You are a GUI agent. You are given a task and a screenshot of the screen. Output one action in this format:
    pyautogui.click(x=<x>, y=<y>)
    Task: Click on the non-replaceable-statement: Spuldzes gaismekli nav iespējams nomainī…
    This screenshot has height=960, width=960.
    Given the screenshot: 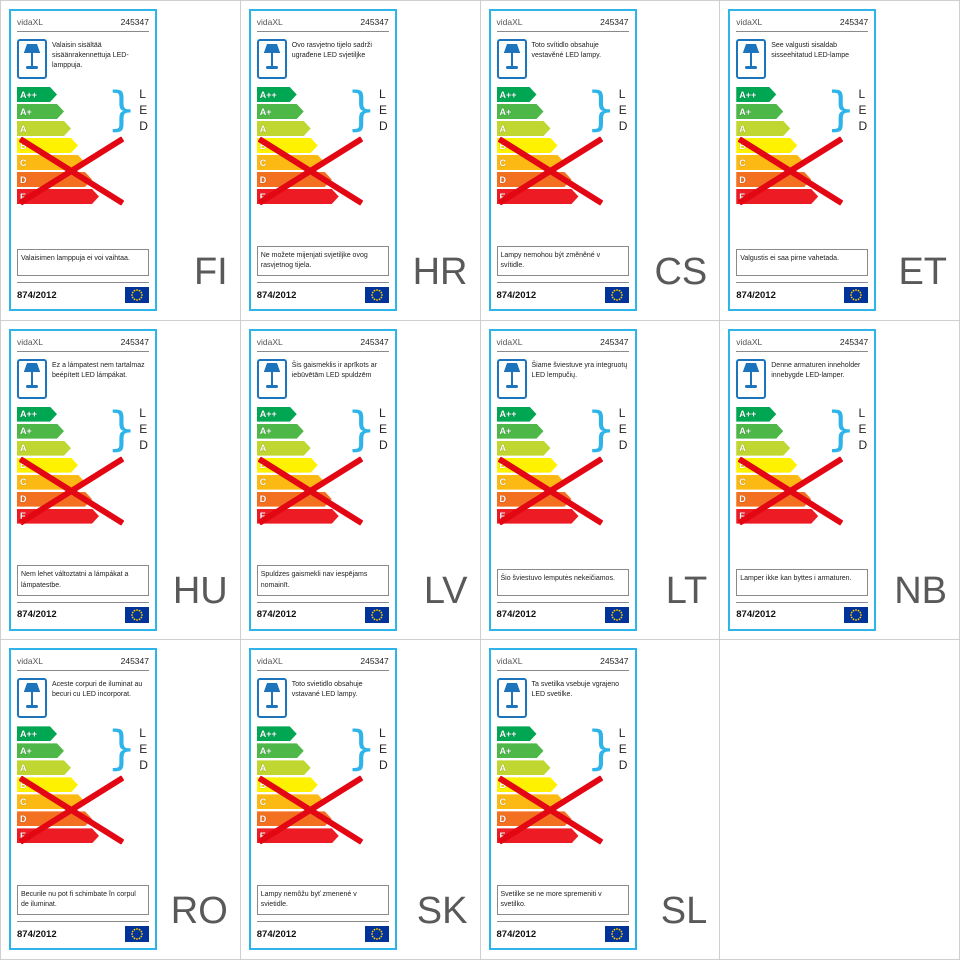 What is the action you would take?
    pyautogui.click(x=322, y=580)
    